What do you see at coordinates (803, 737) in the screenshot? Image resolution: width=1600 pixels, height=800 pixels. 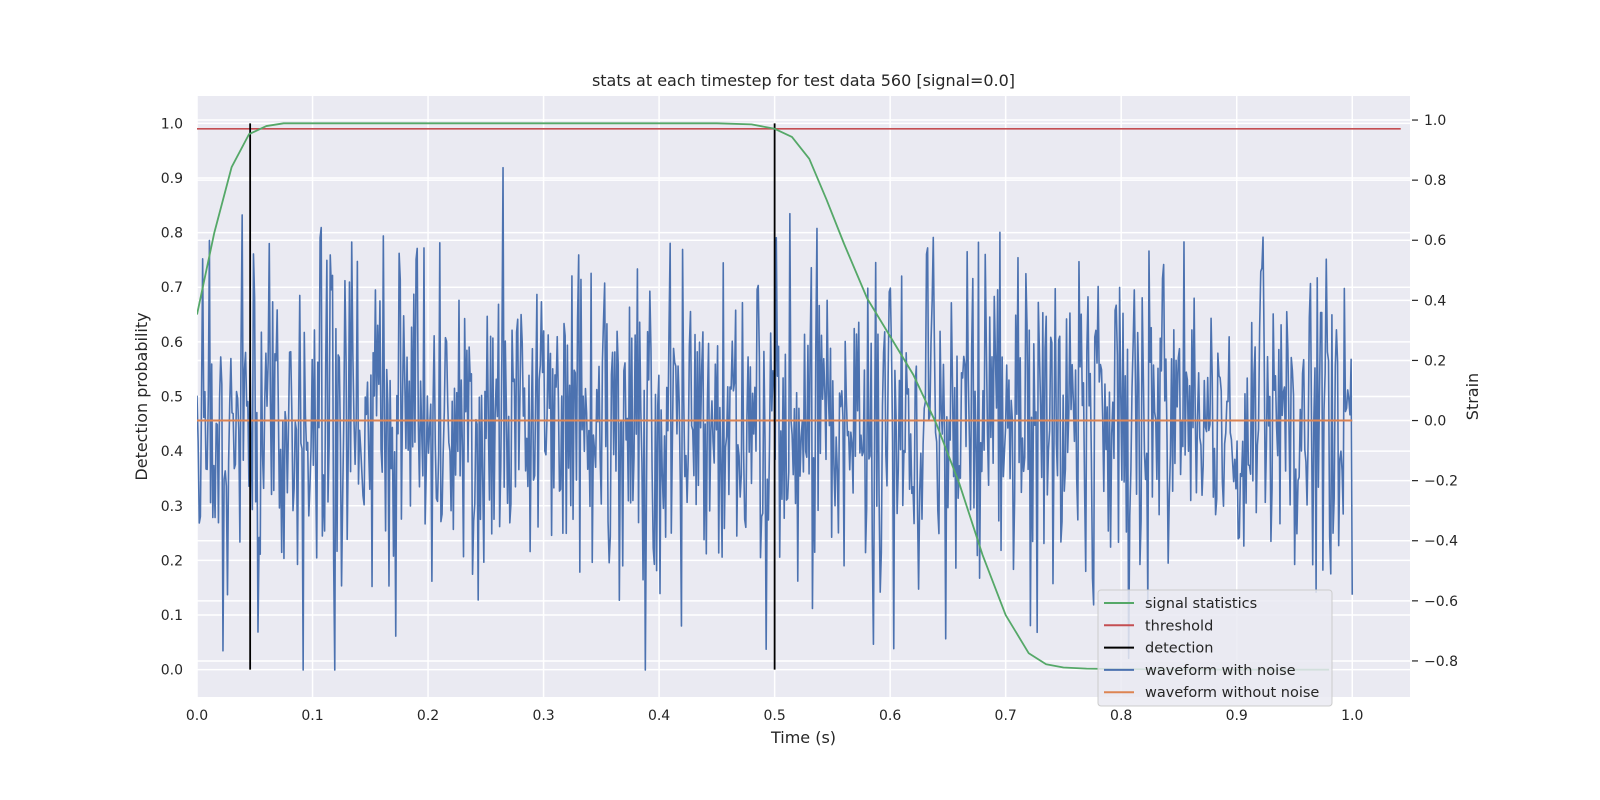 I see `x-axis-label: Time (s)` at bounding box center [803, 737].